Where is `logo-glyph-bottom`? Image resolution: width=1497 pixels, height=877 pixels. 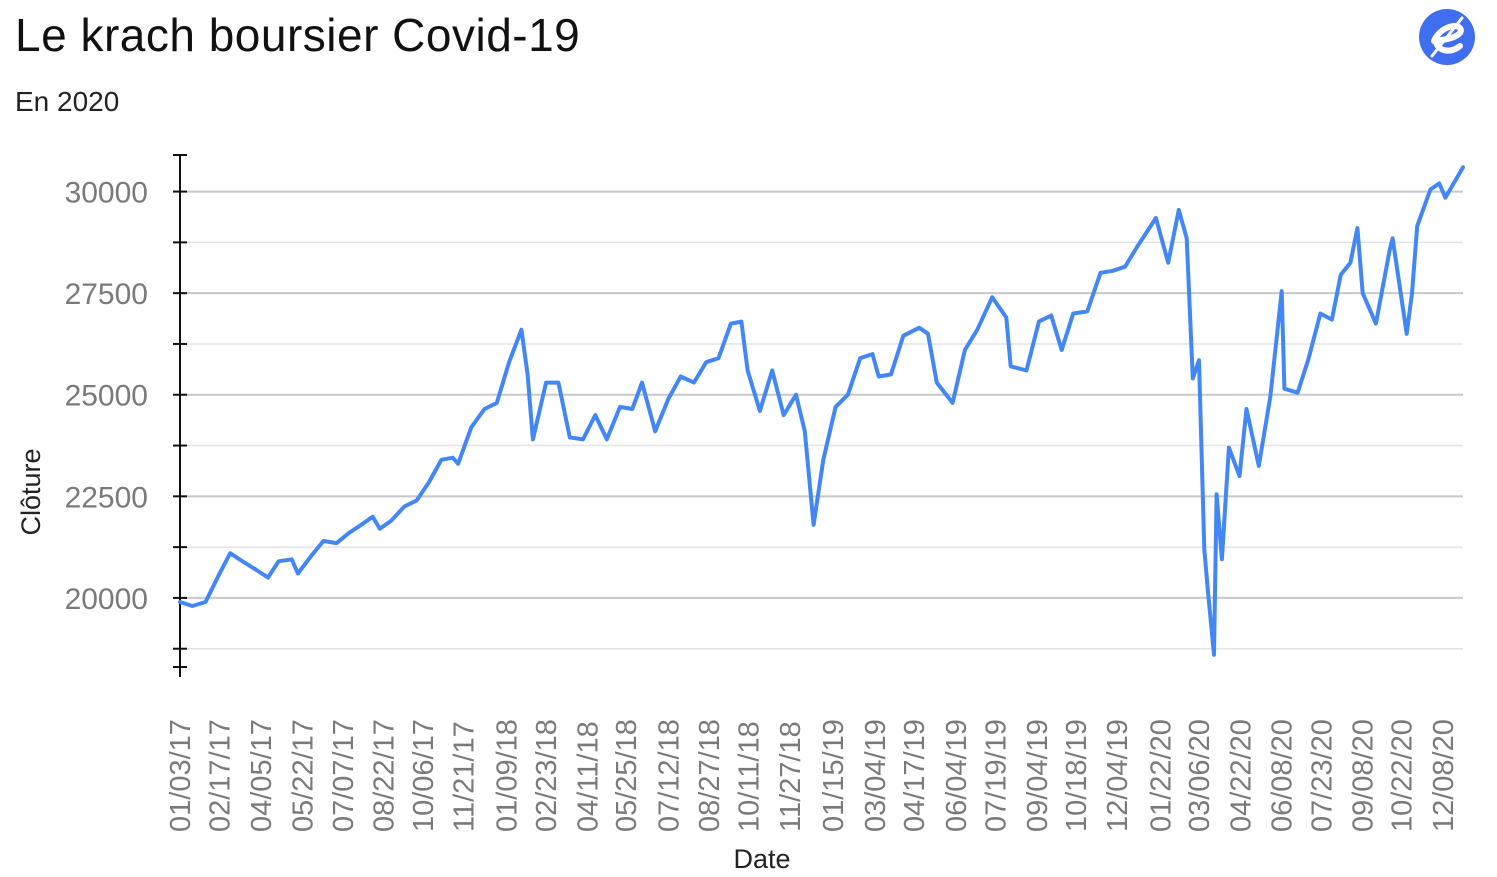
logo-glyph-bottom is located at coordinates (1448, 46).